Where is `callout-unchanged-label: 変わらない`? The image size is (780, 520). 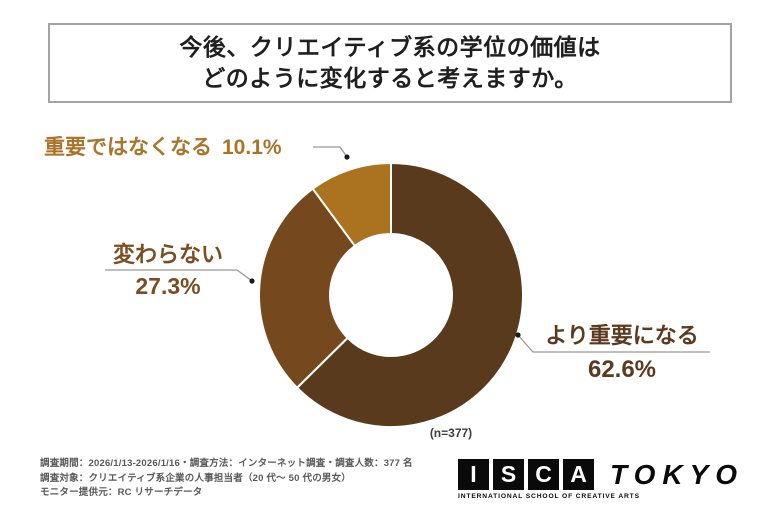
callout-unchanged-label: 変わらない is located at coordinates (167, 254).